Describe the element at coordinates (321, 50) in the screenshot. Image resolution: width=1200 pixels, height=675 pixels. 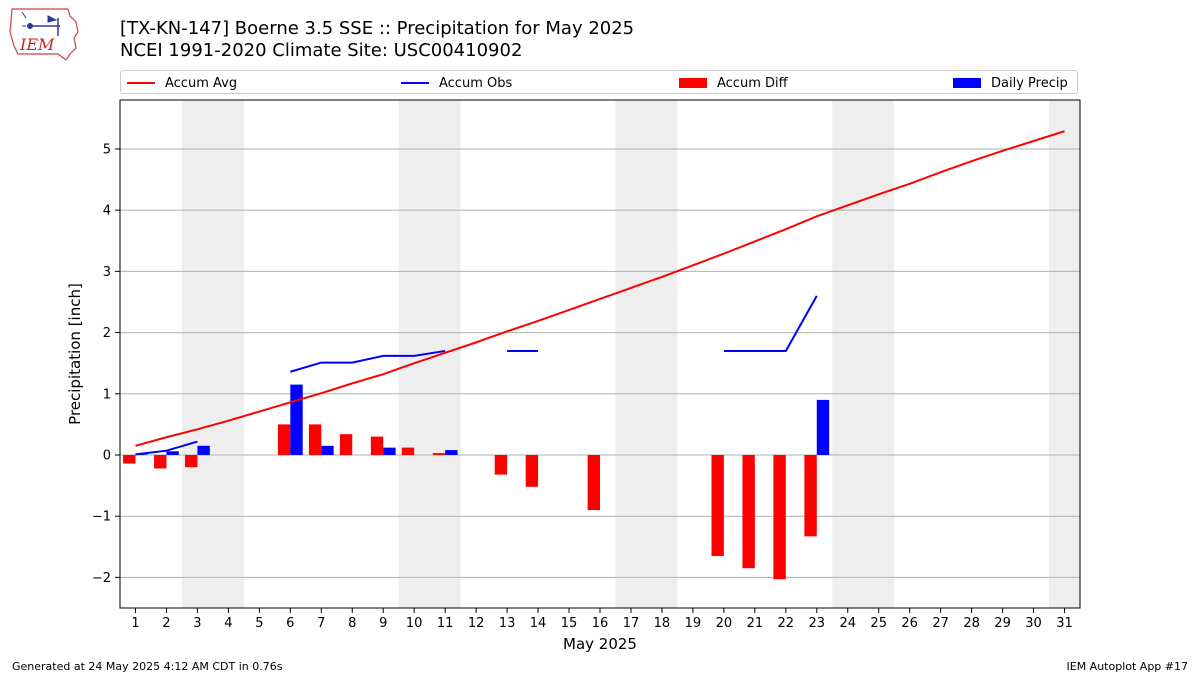
I see `chart-subtitle: NCEI 1991-2020 Climate Site: USC00410902` at that location.